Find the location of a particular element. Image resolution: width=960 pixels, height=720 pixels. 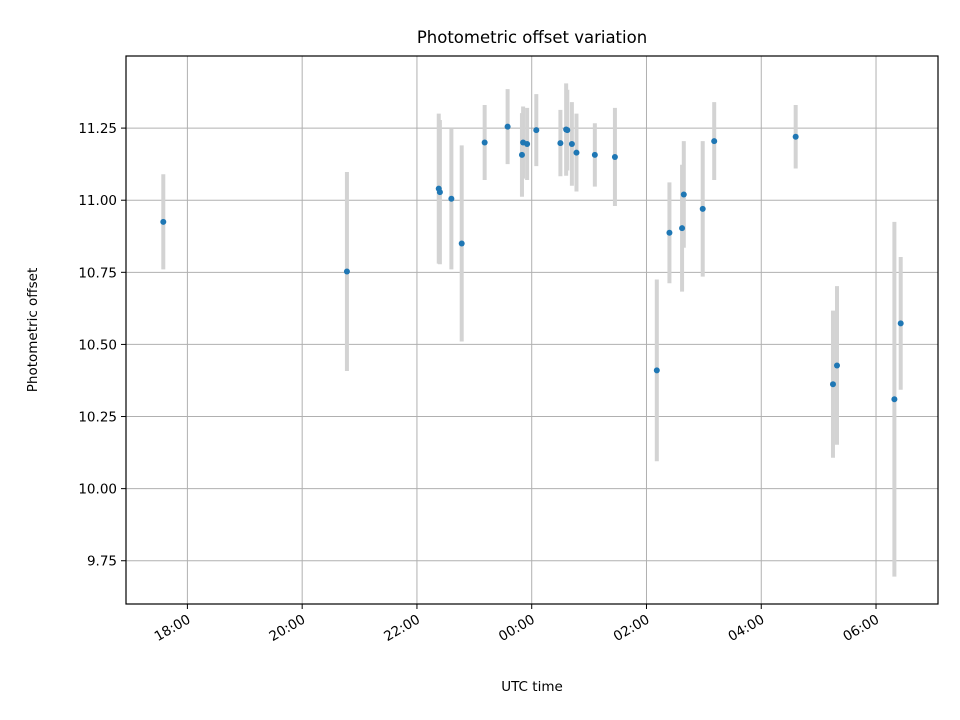

y-tick-label: 11.00 is located at coordinates (97, 201).